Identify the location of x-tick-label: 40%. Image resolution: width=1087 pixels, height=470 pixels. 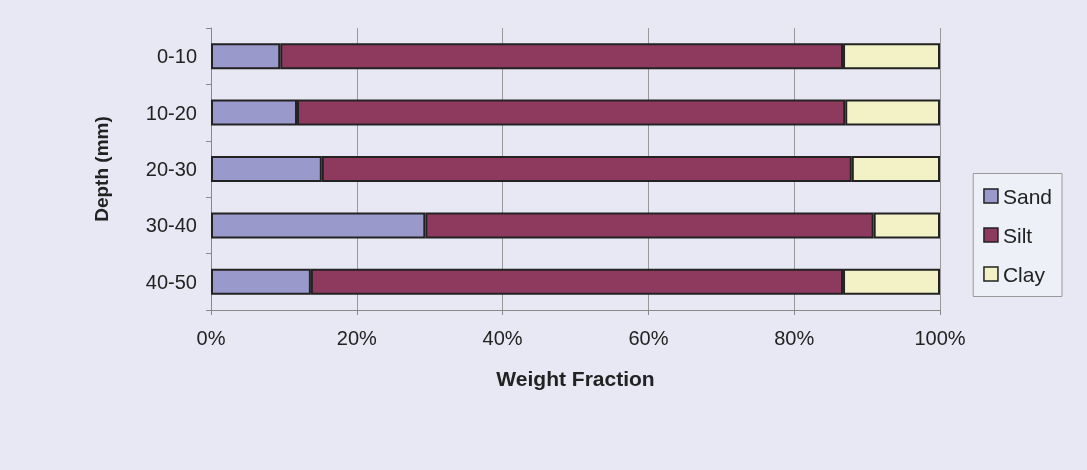
(502, 338).